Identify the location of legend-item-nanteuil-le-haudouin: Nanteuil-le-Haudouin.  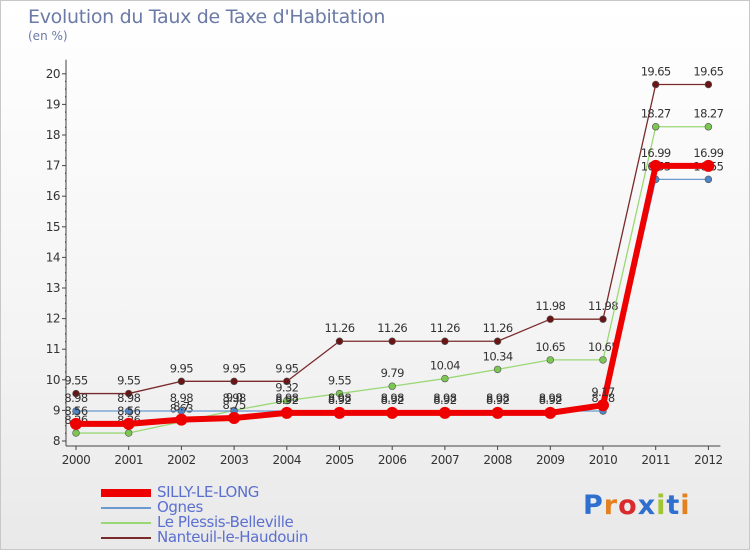
(231, 537).